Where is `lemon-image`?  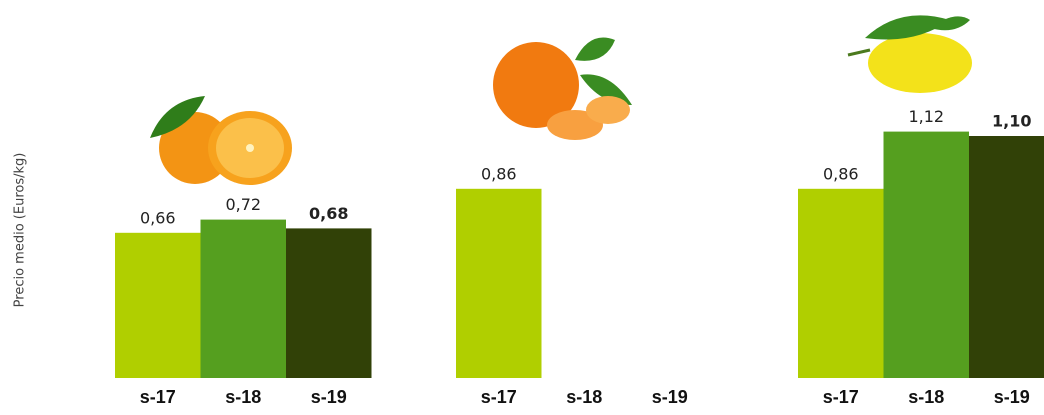 lemon-image is located at coordinates (909, 54).